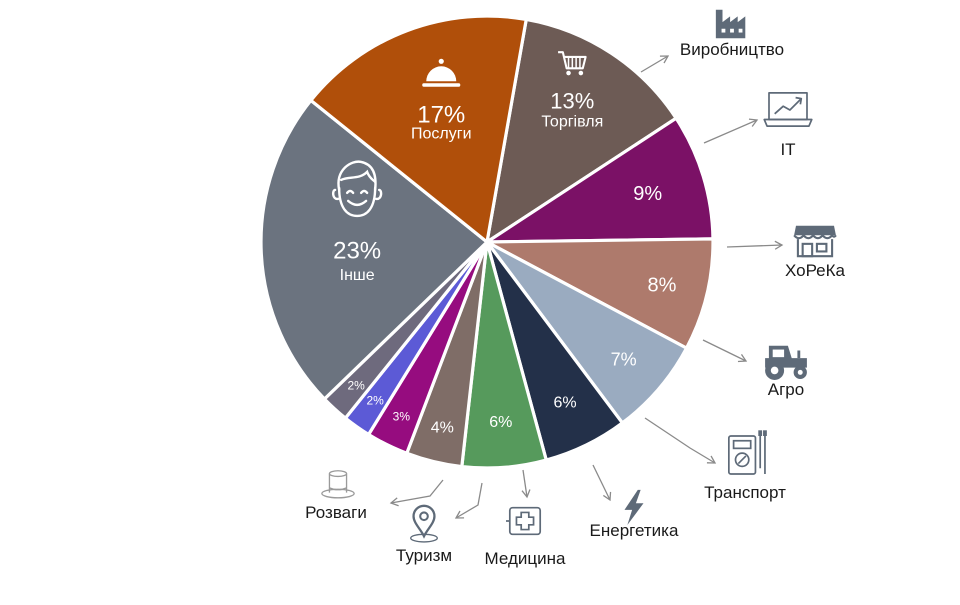  I want to click on slice-10-inner-label: 23% Інше, so click(357, 222).